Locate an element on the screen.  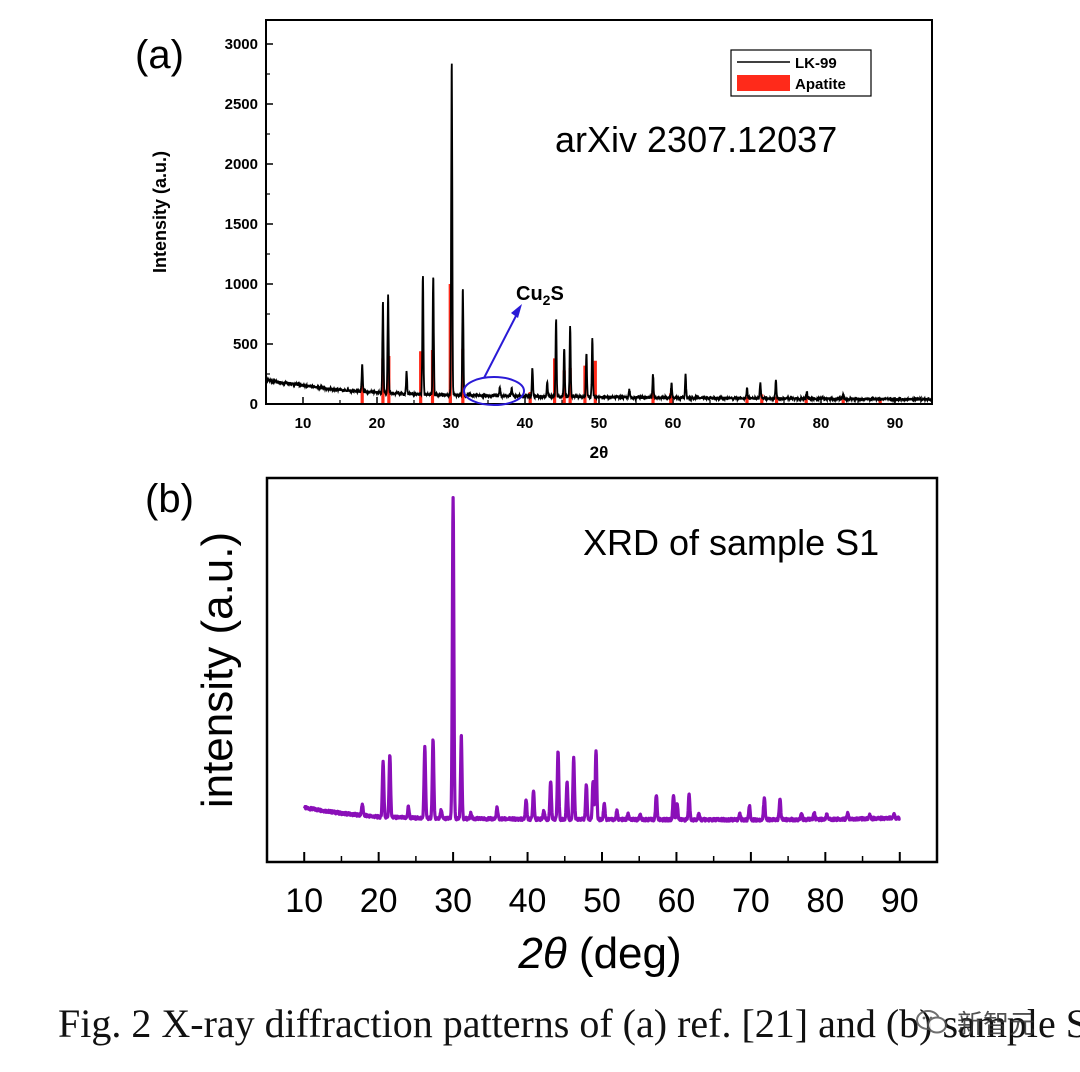
x-tick-label-a: 60 is located at coordinates (673, 423).